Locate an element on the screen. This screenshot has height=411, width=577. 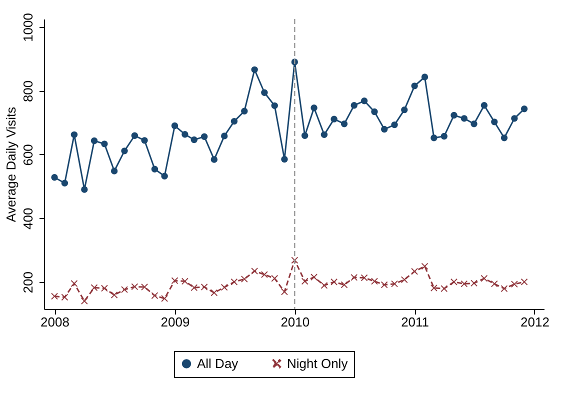
y-tick-label: 400 is located at coordinates (28, 219).